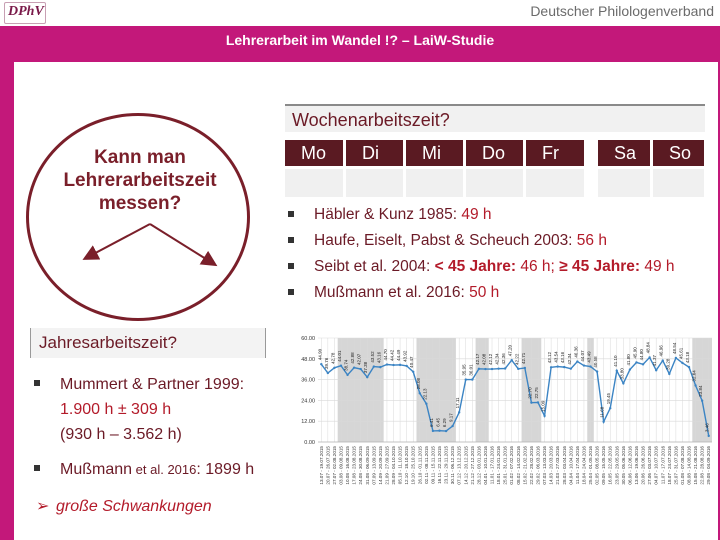 The image size is (720, 540). What do you see at coordinates (374, 266) in the screenshot?
I see `study-name: Seibt et al. 2004:` at bounding box center [374, 266].